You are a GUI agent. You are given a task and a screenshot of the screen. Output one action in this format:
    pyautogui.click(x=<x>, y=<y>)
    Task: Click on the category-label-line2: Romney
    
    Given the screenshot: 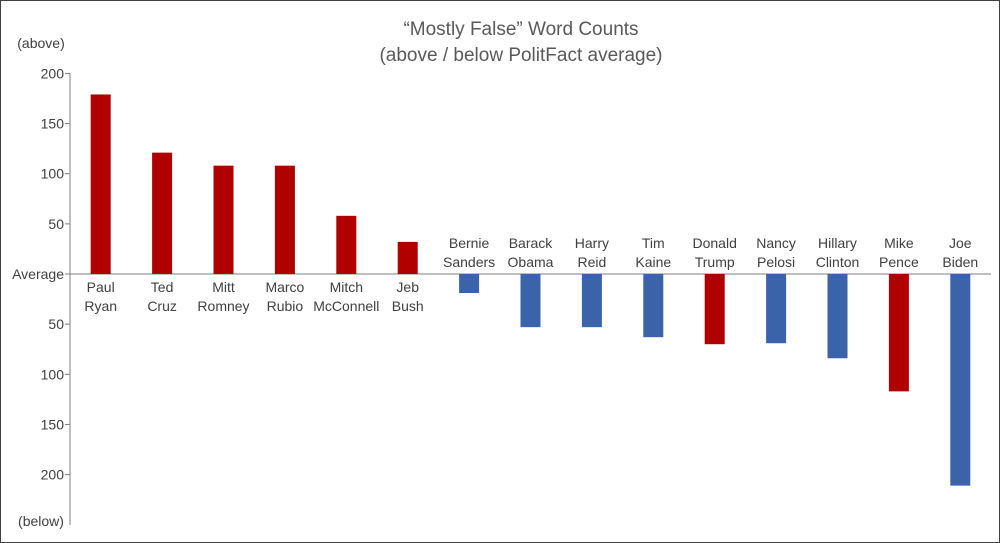 What is the action you would take?
    pyautogui.click(x=223, y=306)
    